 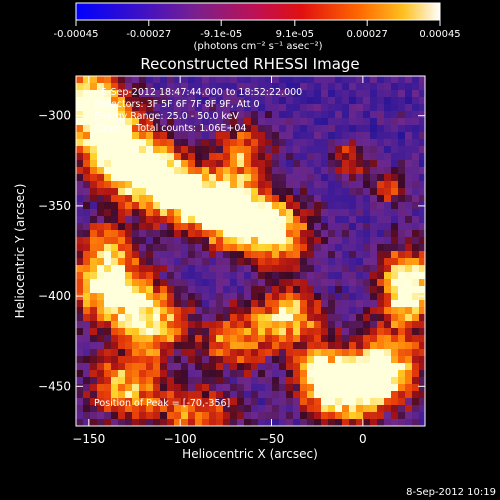 What do you see at coordinates (367, 34) in the screenshot?
I see `colorbar-tick-label: 0.00027` at bounding box center [367, 34].